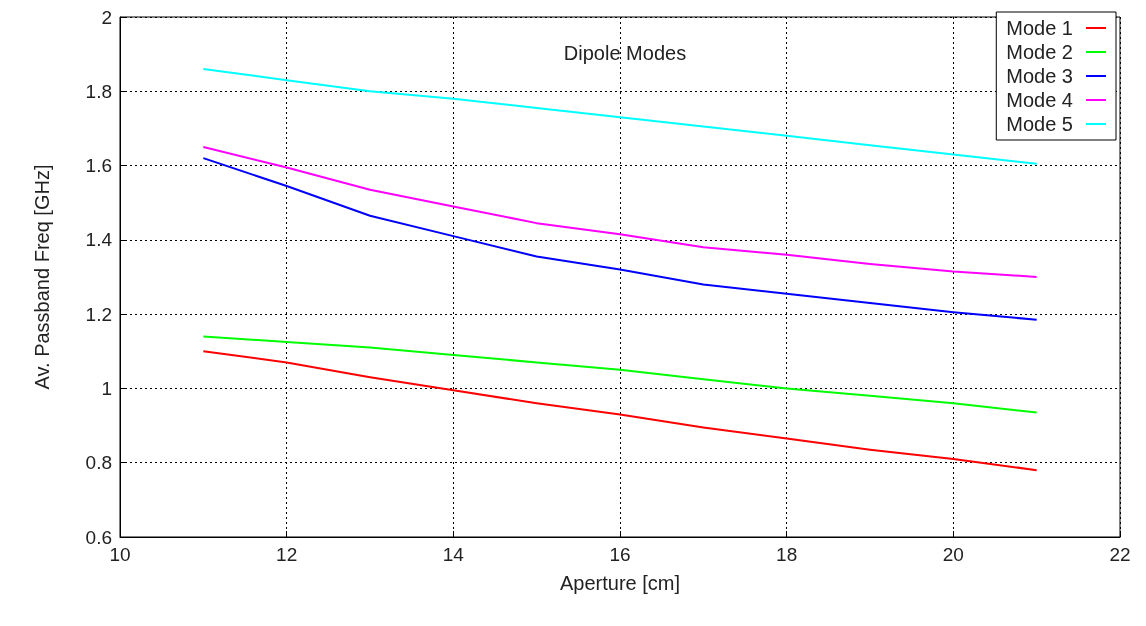 The width and height of the screenshot is (1146, 626). Describe the element at coordinates (98, 166) in the screenshot. I see `y-tick-label: 1.6` at that location.